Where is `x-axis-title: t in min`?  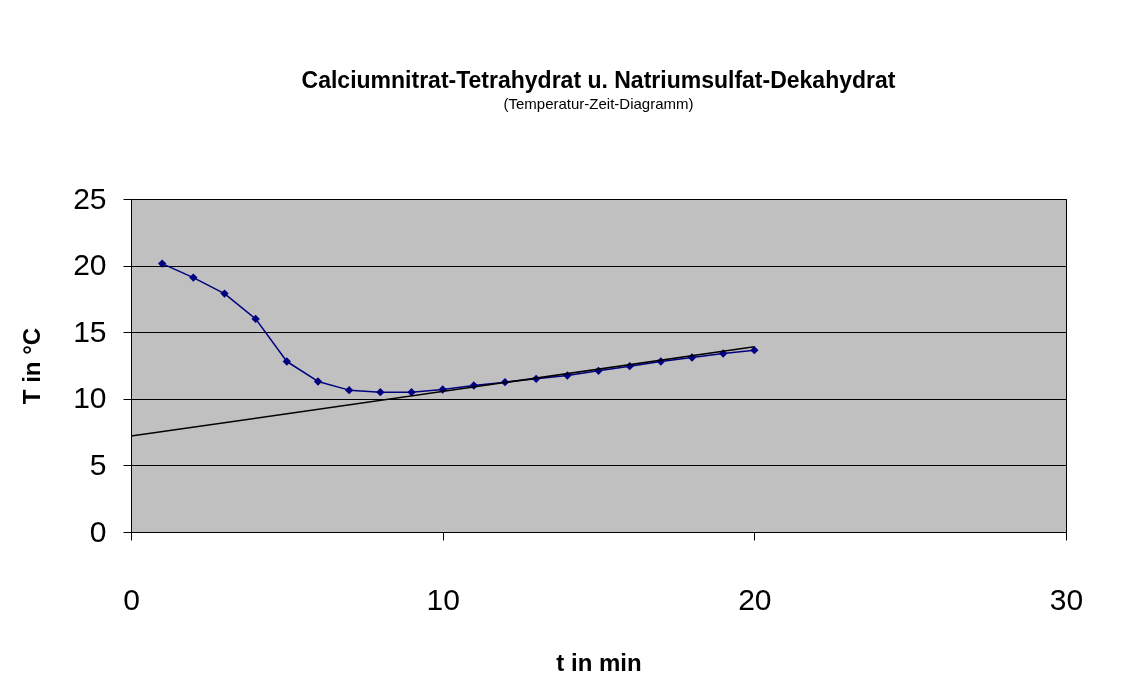
x-axis-title: t in min is located at coordinates (599, 662).